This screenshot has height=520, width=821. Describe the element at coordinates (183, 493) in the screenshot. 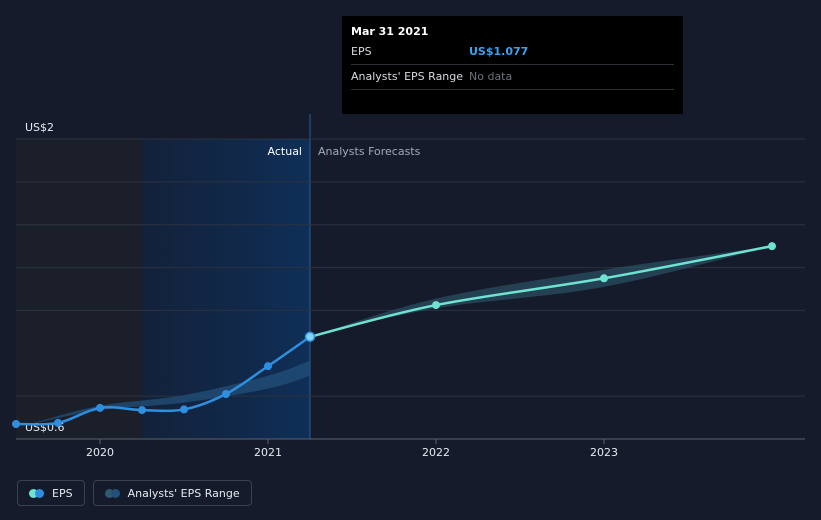

I see `legend-range-label: Analysts' EPS Range` at that location.